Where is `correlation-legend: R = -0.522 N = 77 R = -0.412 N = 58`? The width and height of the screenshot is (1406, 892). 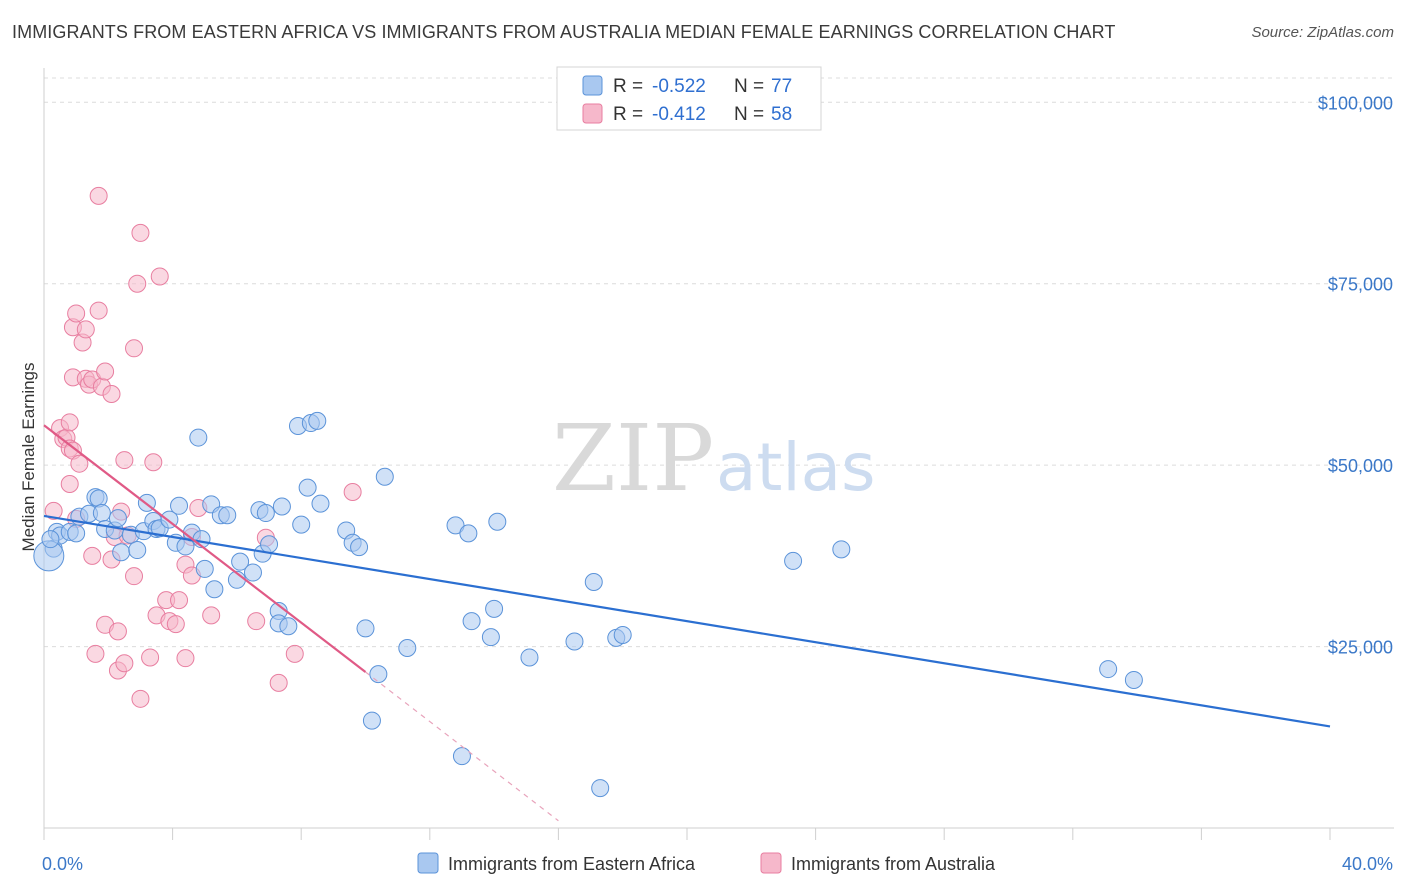
correlation-legend: R = -0.522 N = 77 R = -0.412 N = 58 is located at coordinates (689, 98).